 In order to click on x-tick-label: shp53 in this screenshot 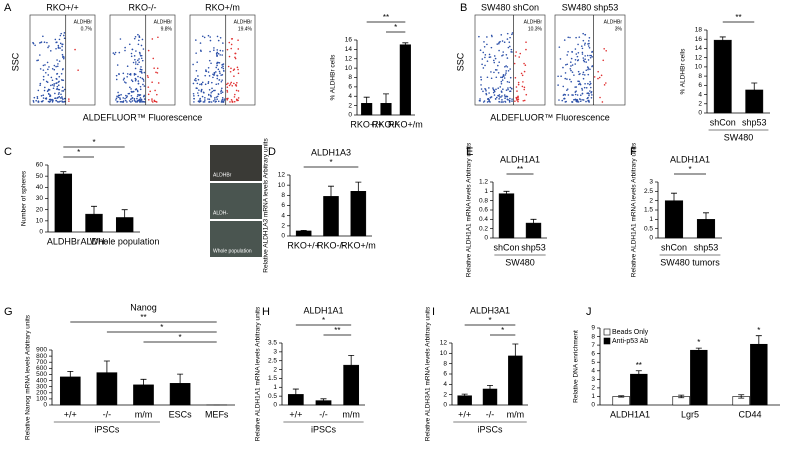, I will do `click(754, 122)`.